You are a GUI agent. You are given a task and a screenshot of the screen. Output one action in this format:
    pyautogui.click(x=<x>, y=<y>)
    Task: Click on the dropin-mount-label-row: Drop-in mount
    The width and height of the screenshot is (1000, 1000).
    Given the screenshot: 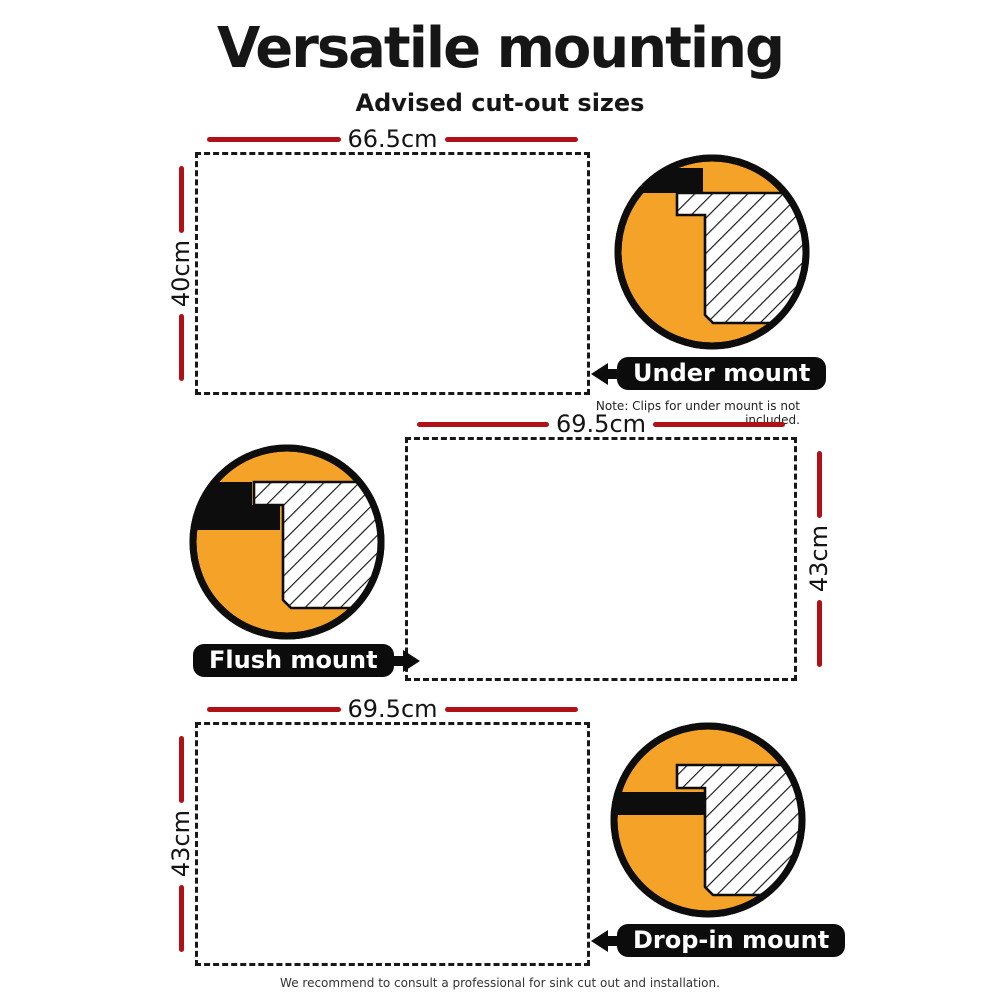 What is the action you would take?
    pyautogui.click(x=718, y=940)
    